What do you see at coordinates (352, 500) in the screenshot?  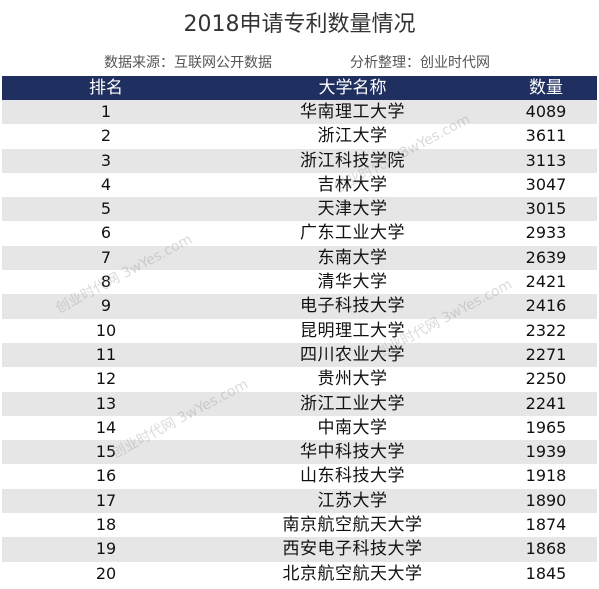 I see `university-name-cell: 江苏大学` at bounding box center [352, 500].